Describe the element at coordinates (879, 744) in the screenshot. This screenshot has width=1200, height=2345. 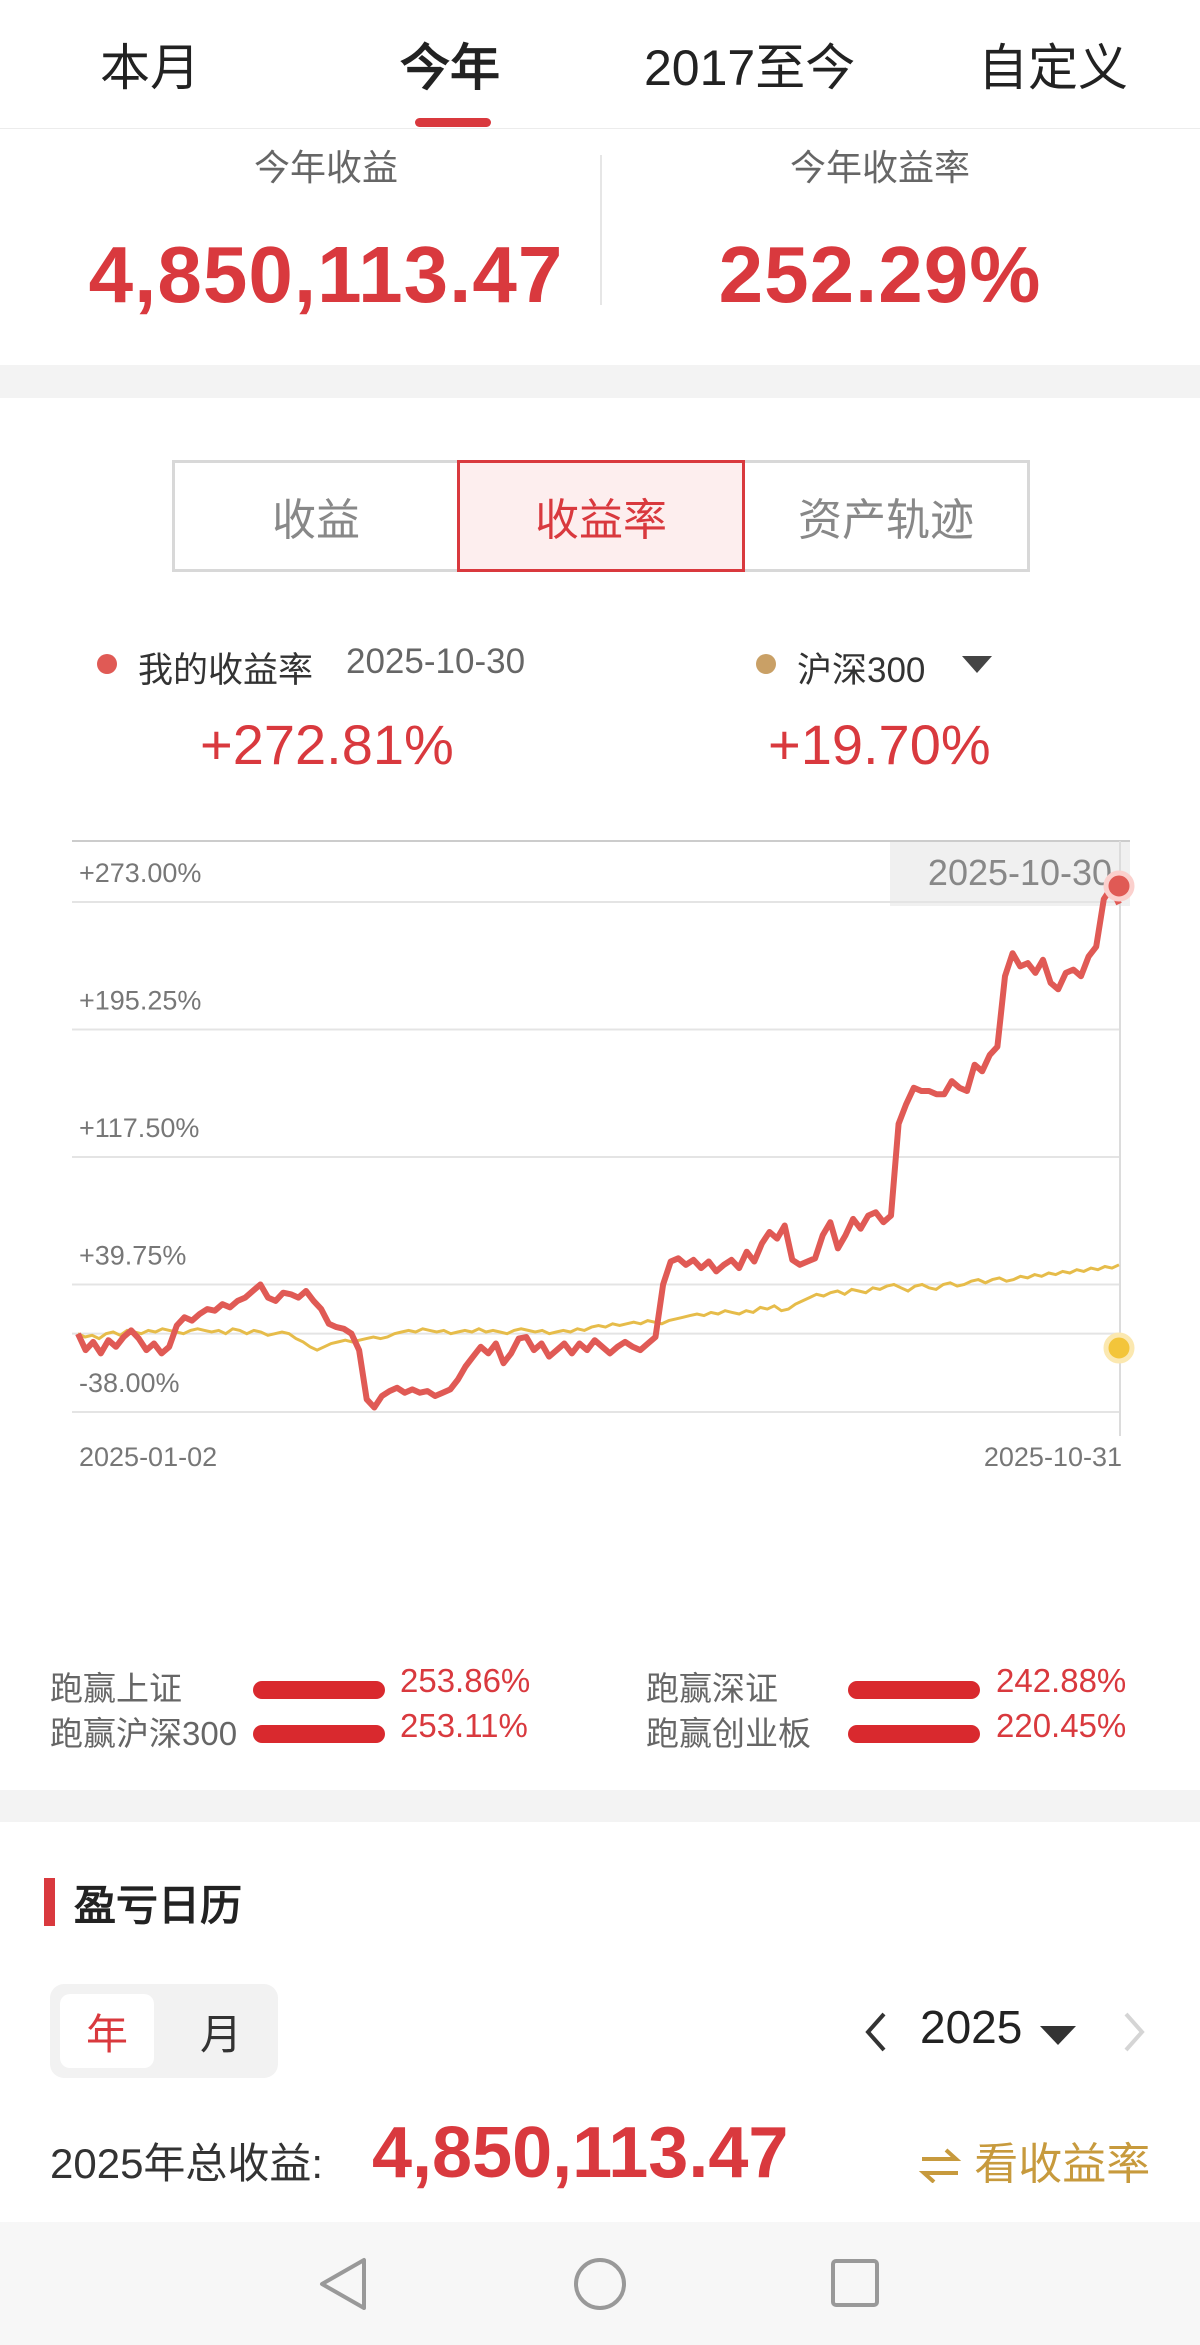
I see `benchmark-value: +19.70%` at that location.